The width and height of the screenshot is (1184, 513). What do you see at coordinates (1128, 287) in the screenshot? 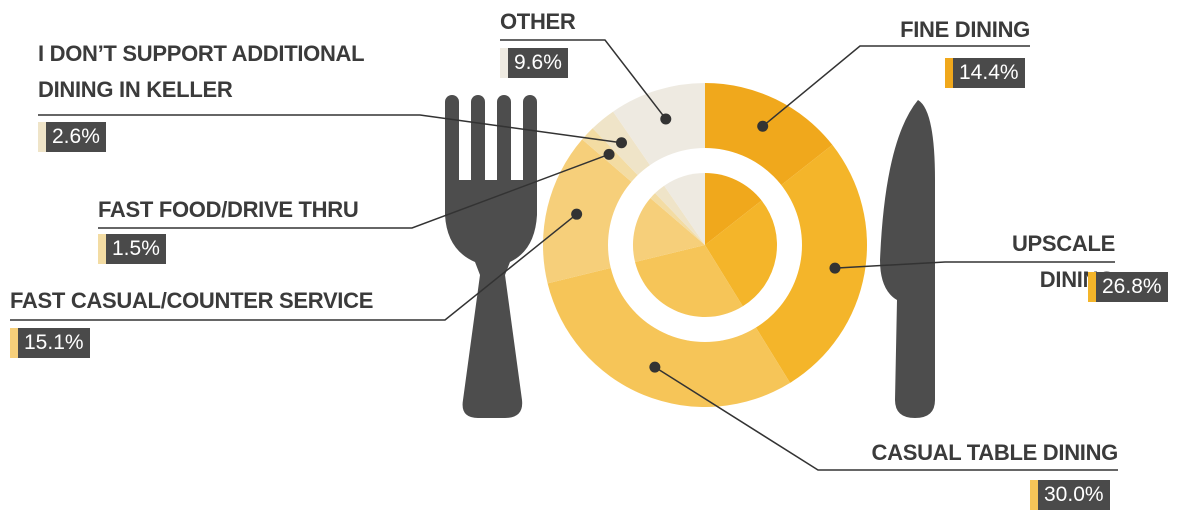
I see `value-label: 26.8%` at bounding box center [1128, 287].